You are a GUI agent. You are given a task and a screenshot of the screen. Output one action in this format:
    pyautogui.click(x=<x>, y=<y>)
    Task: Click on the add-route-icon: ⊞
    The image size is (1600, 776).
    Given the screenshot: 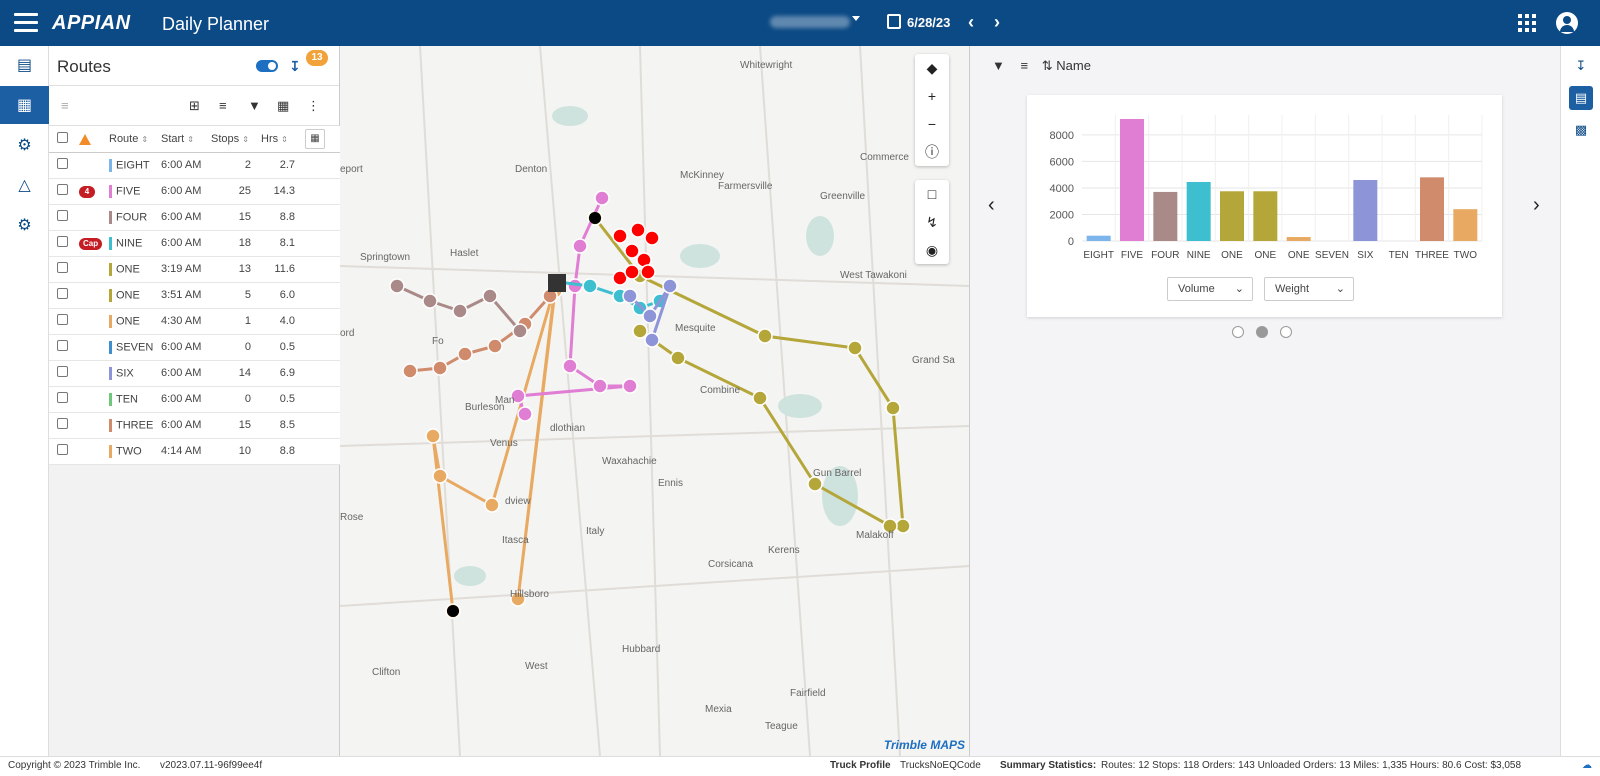 What is the action you would take?
    pyautogui.click(x=194, y=105)
    